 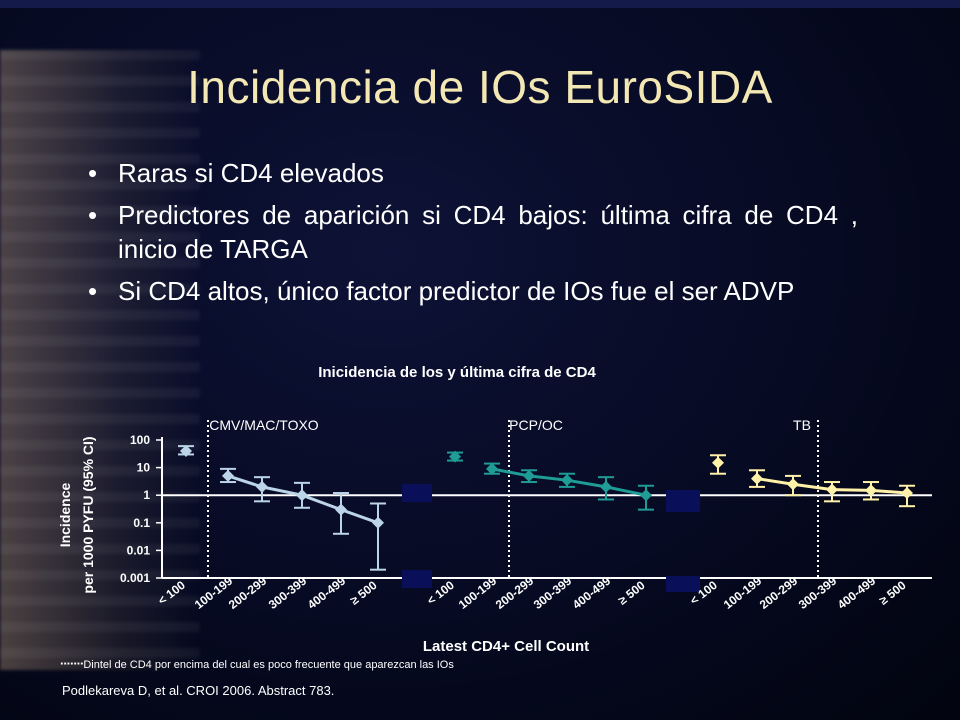 What do you see at coordinates (88, 514) in the screenshot?
I see `y-axis-title-line2: per 1000 PYFU (95% CI)` at bounding box center [88, 514].